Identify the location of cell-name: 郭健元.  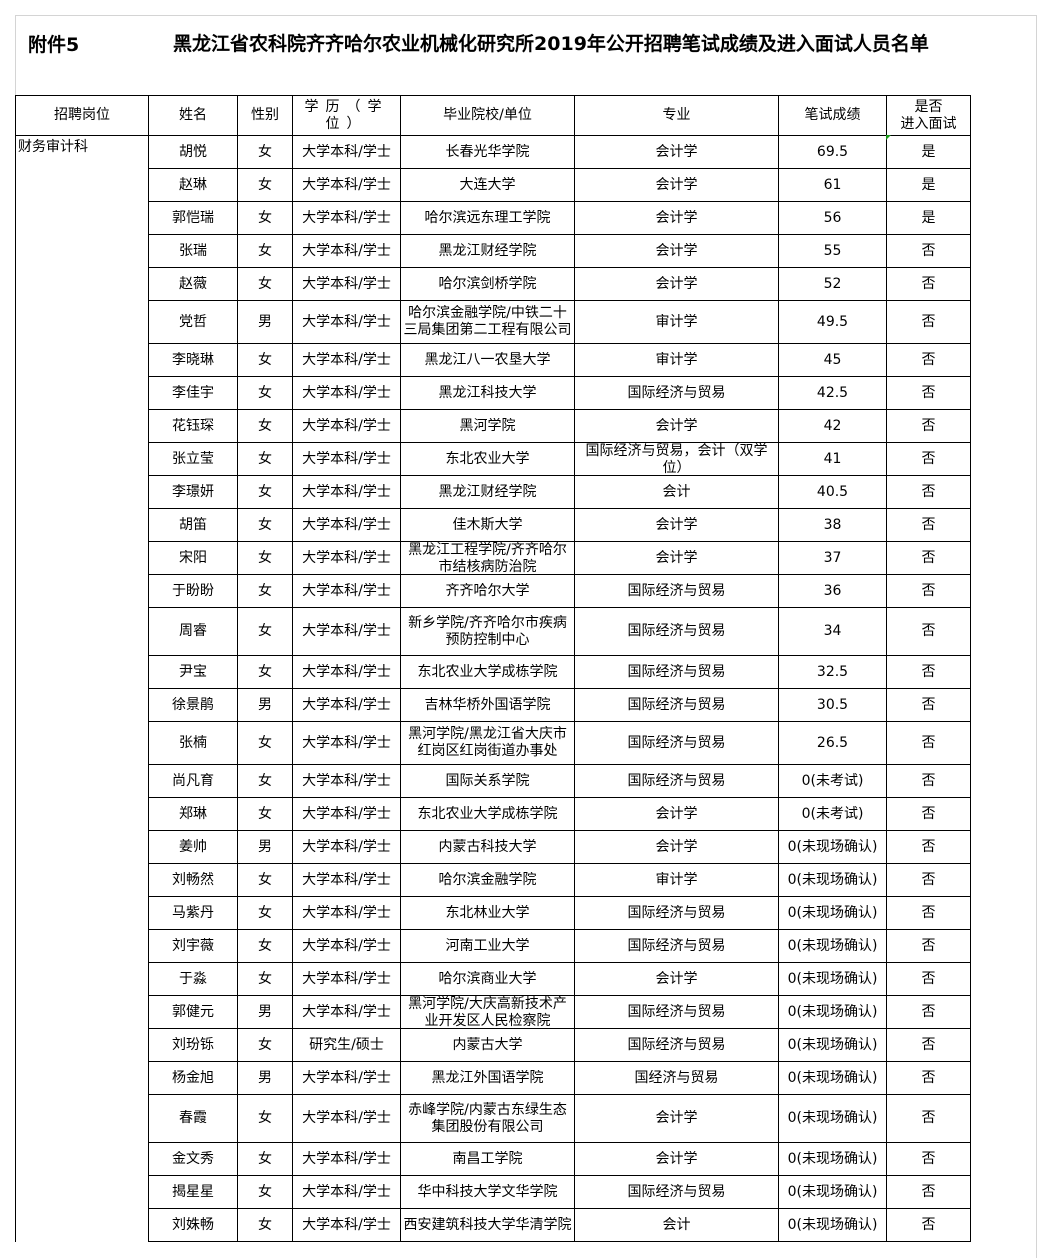
(193, 1012).